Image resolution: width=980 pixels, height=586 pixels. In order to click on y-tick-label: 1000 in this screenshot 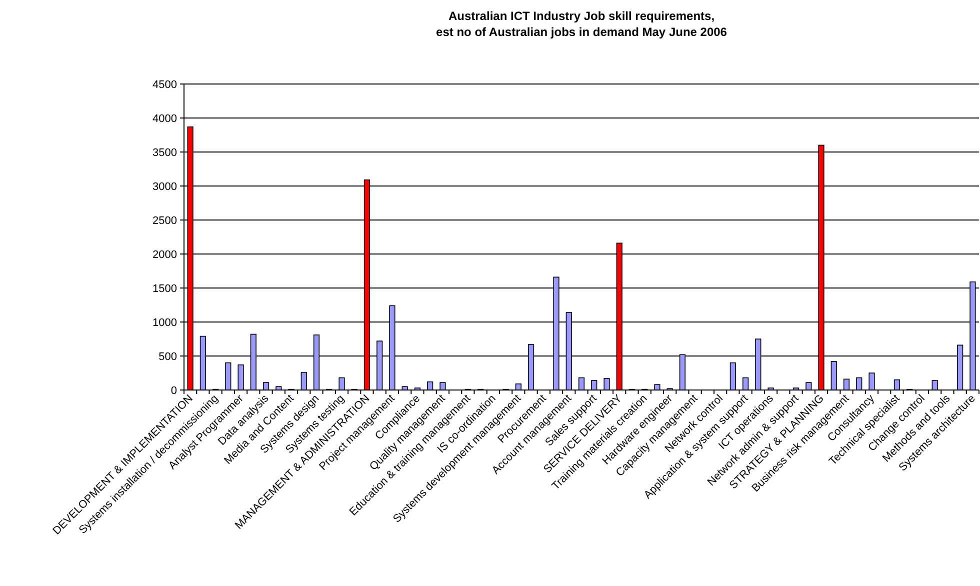, I will do `click(164, 322)`.